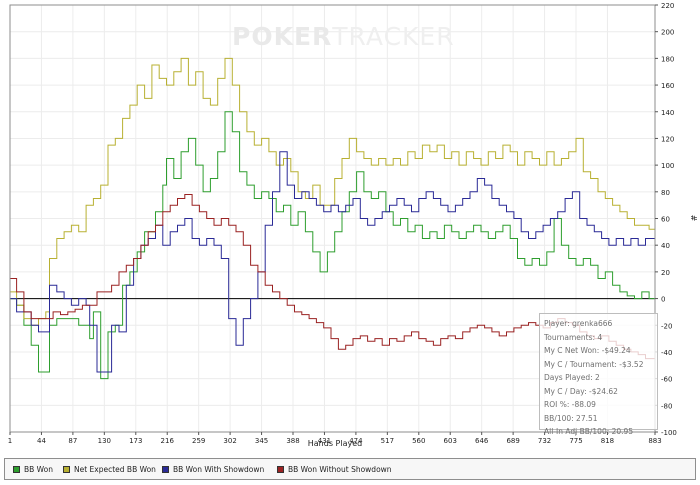 This screenshot has height=485, width=700. I want to click on y-tick-label: -40, so click(666, 353).